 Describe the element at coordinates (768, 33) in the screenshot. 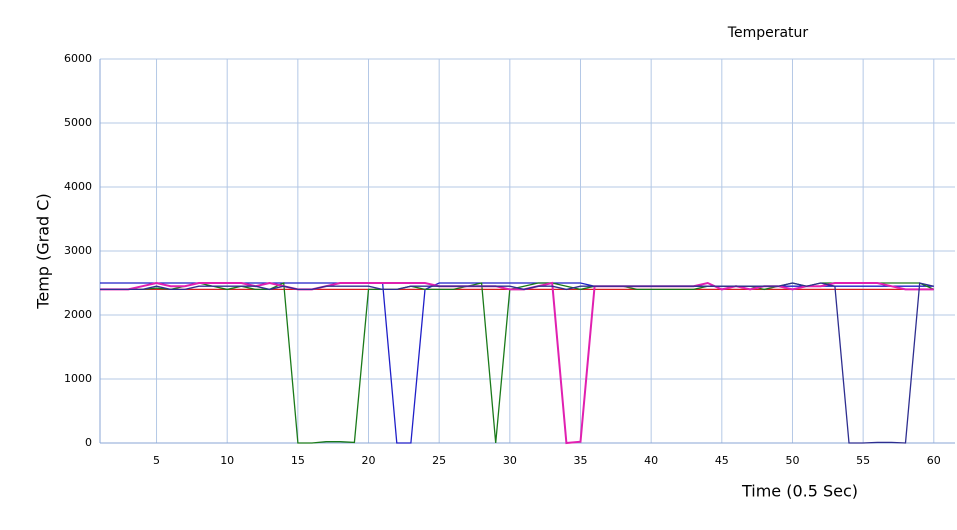

I see `chart-title: Temperatur` at that location.